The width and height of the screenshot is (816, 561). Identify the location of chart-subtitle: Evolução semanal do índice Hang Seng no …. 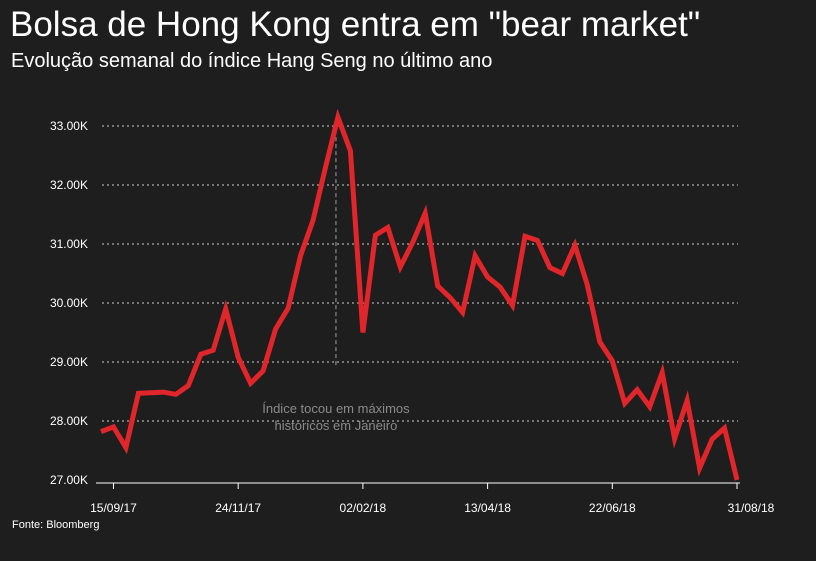
(252, 61).